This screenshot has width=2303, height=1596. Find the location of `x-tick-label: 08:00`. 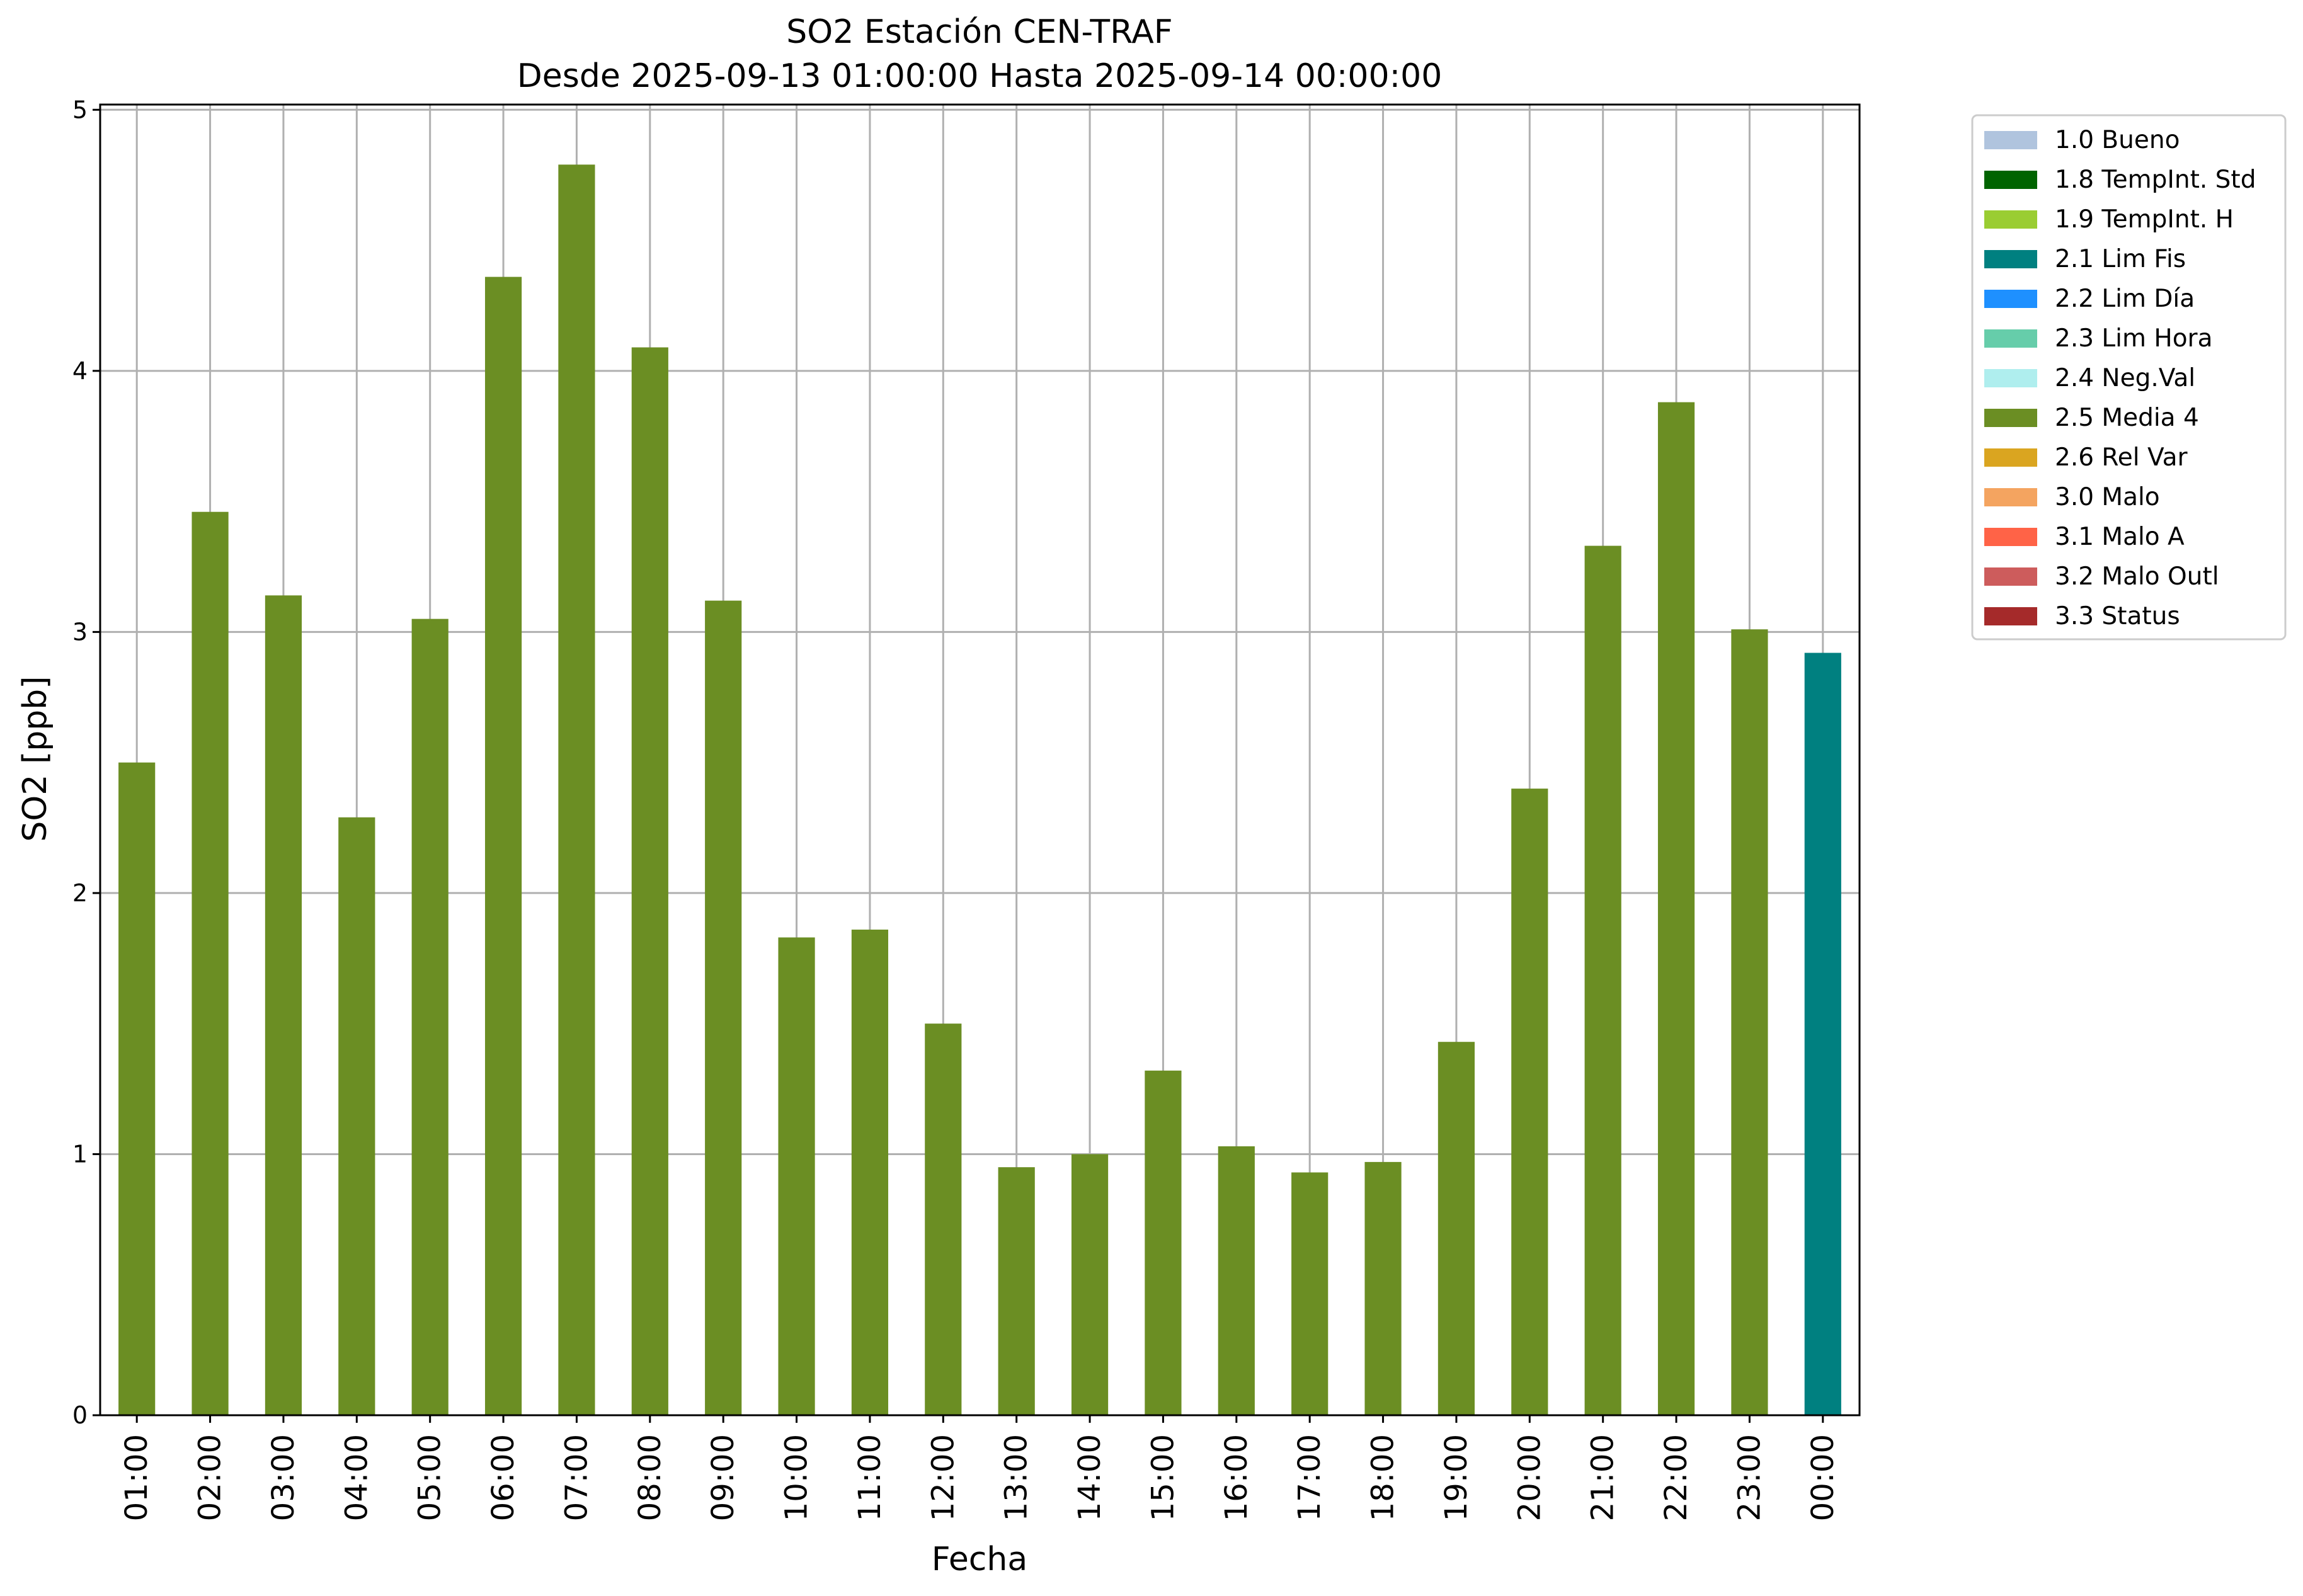

x-tick-label: 08:00 is located at coordinates (650, 1477).